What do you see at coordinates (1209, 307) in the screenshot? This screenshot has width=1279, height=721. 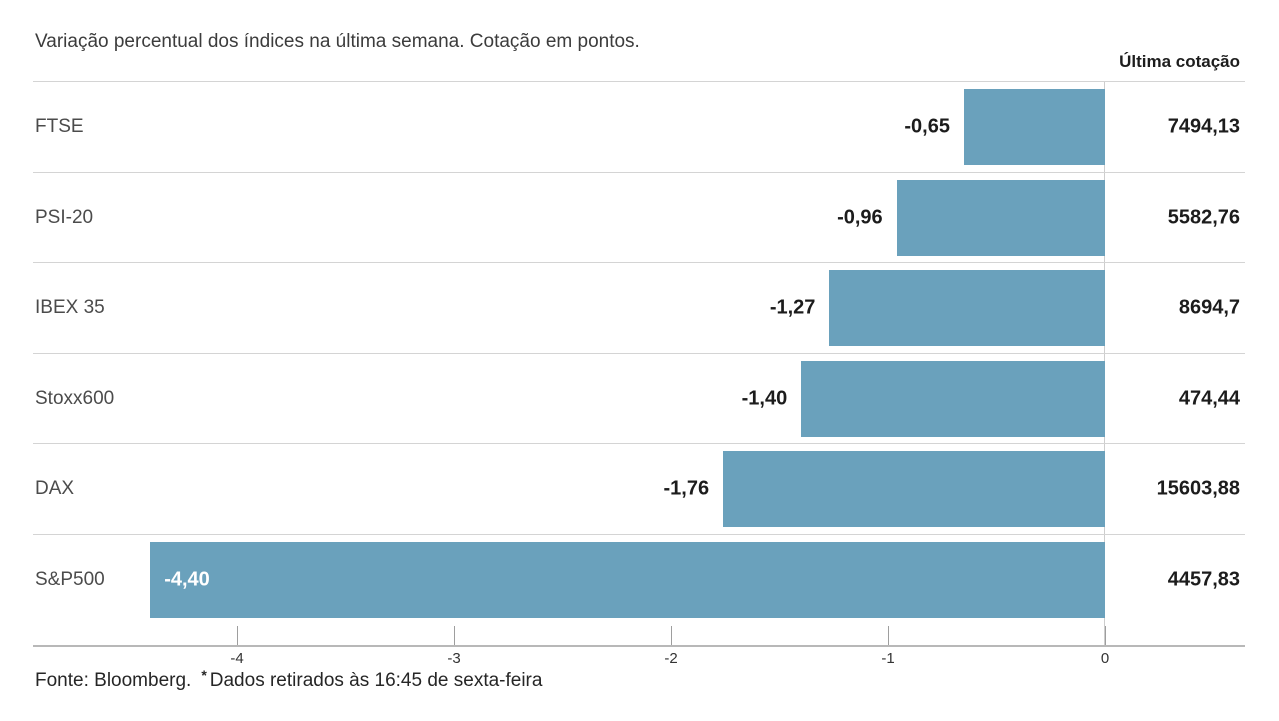 I see `last-quote-value: 8694,7` at bounding box center [1209, 307].